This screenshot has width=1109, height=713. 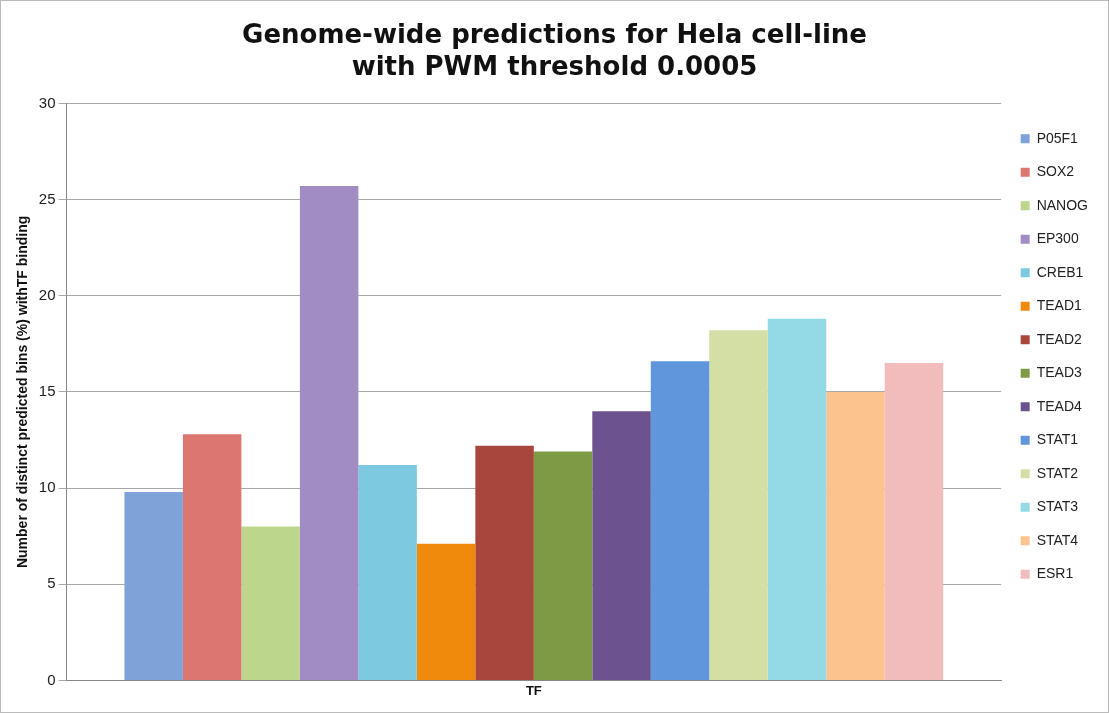 What do you see at coordinates (47, 294) in the screenshot?
I see `y-tick-label: 20` at bounding box center [47, 294].